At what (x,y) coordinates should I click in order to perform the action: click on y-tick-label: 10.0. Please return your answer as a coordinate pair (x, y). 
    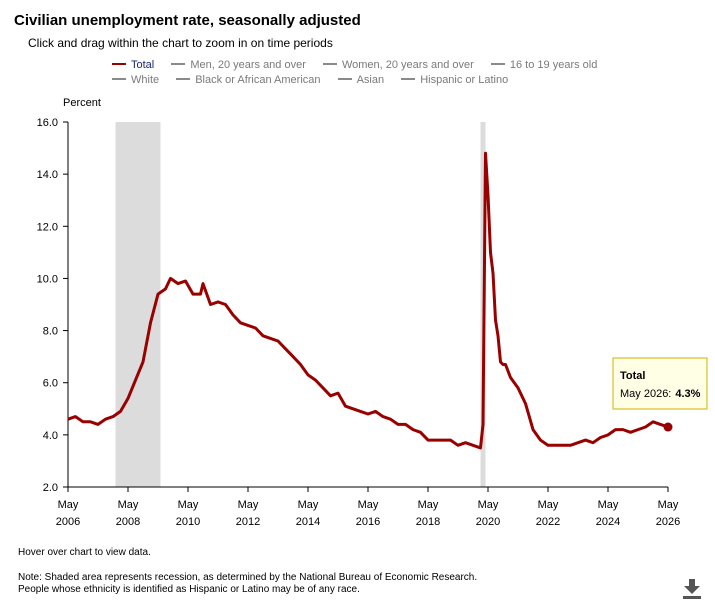
    Looking at the image, I should click on (47, 279).